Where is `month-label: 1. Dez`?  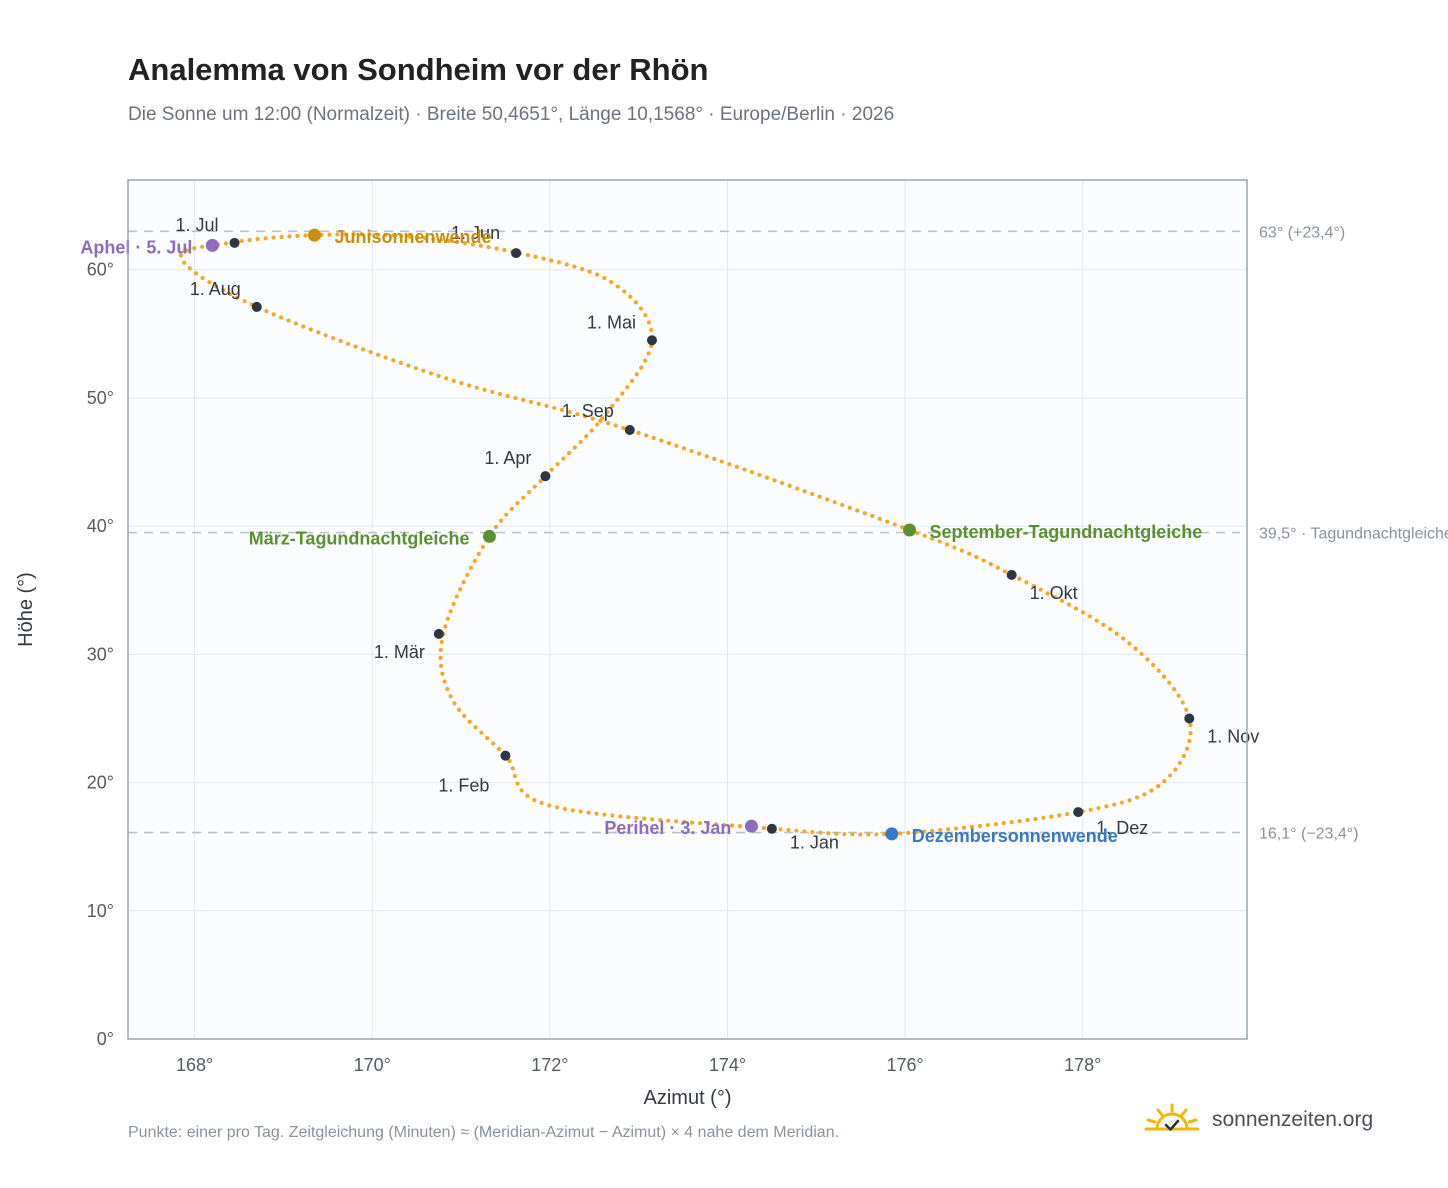 month-label: 1. Dez is located at coordinates (1122, 828).